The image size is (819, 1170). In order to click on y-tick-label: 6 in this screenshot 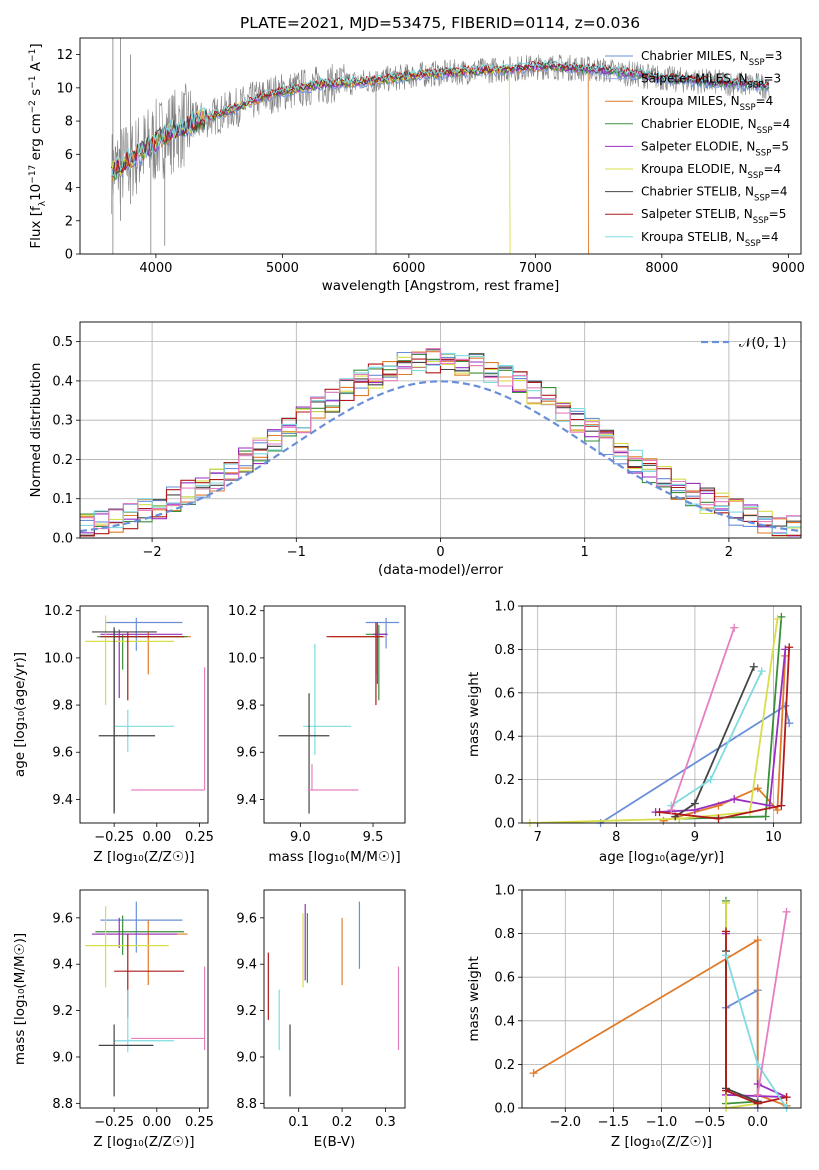, I will do `click(69, 155)`.